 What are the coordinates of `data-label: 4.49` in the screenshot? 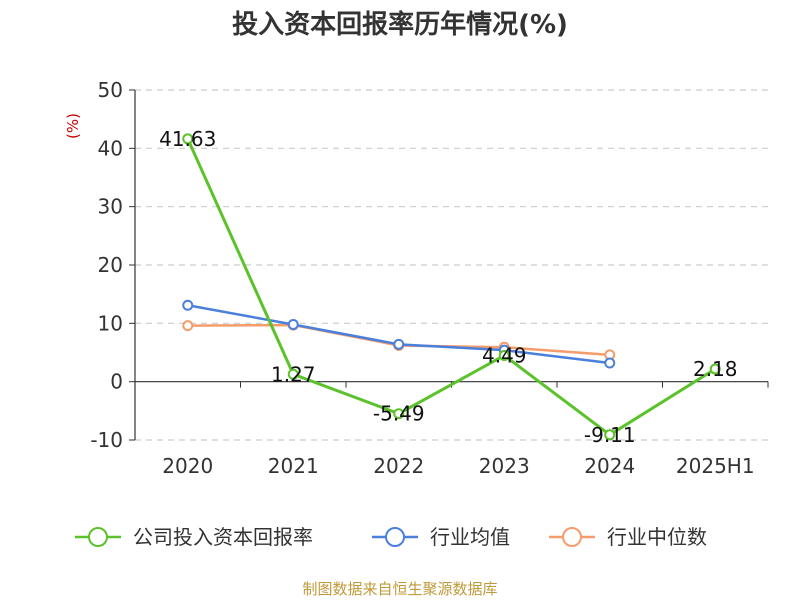 It's located at (504, 355).